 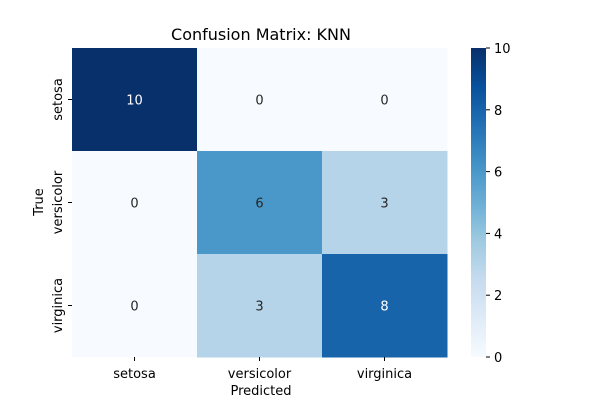 What do you see at coordinates (498, 173) in the screenshot?
I see `colorbar-tick-label: 6` at bounding box center [498, 173].